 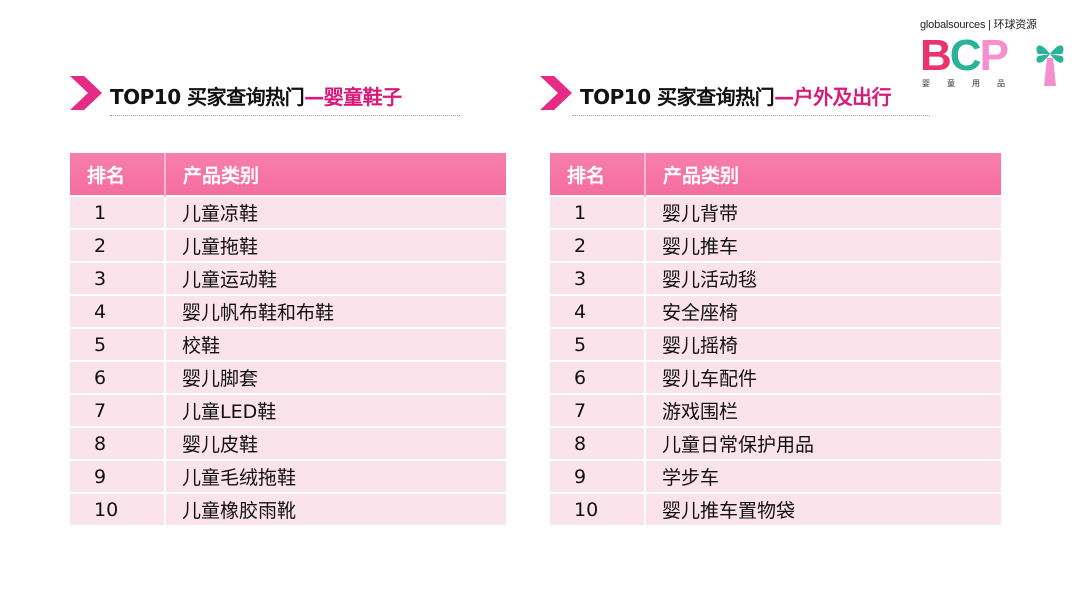 What do you see at coordinates (823, 443) in the screenshot?
I see `category-cell: 儿童日常保护用品` at bounding box center [823, 443].